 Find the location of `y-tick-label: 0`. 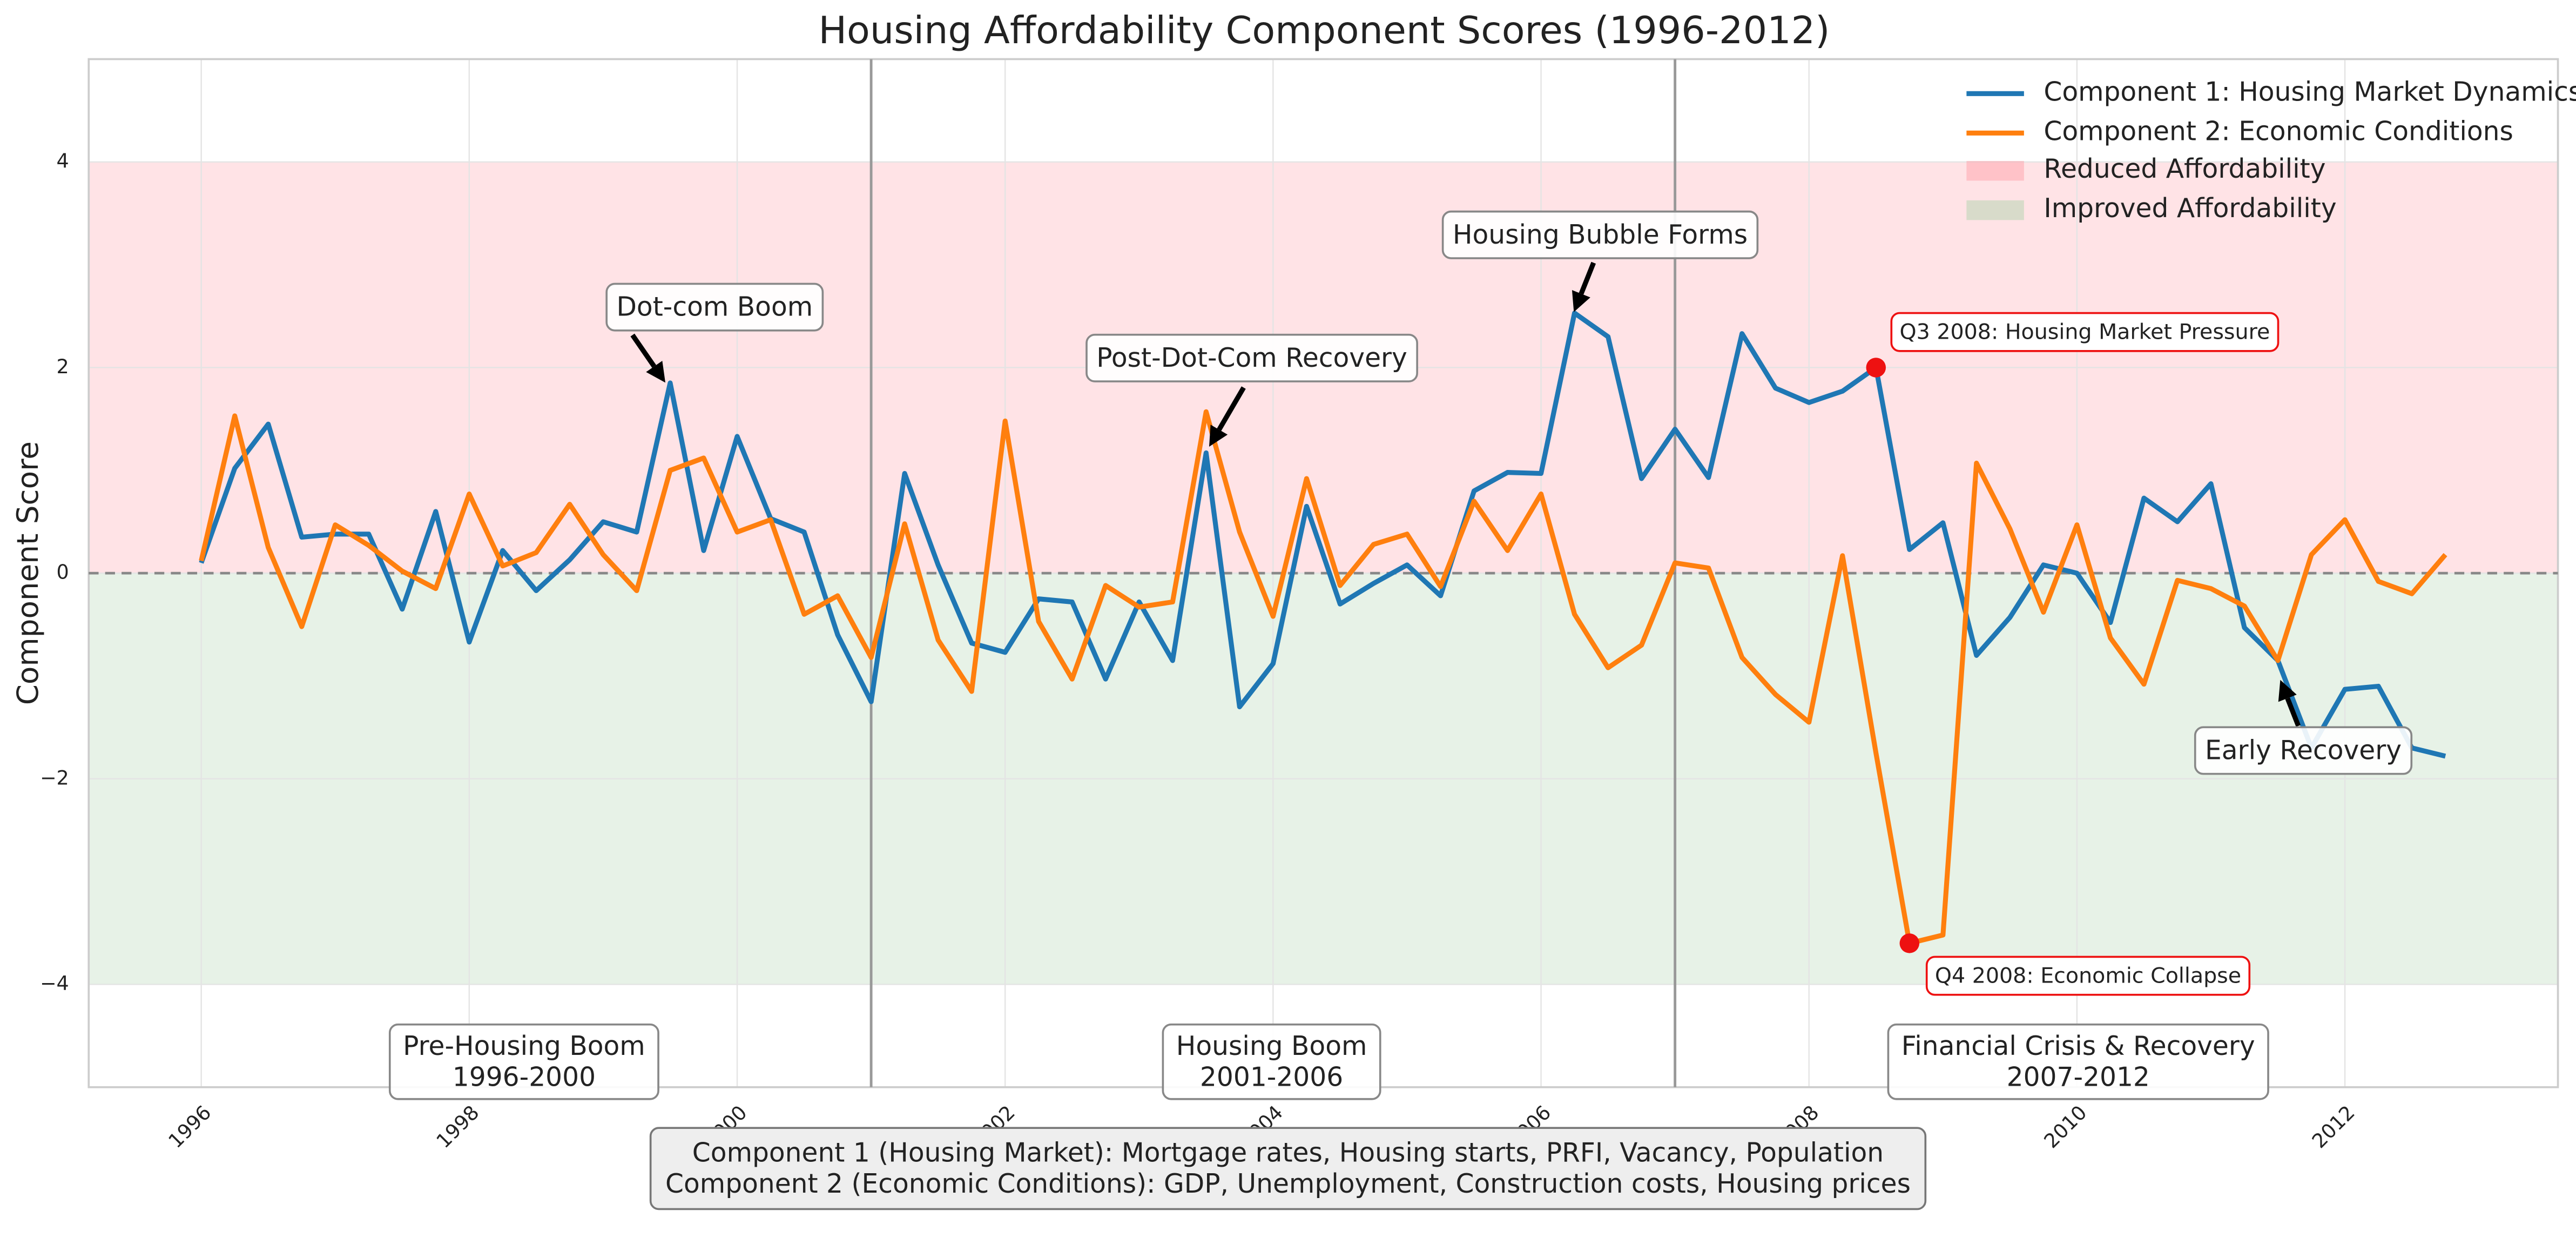

y-tick-label: 0 is located at coordinates (63, 572).